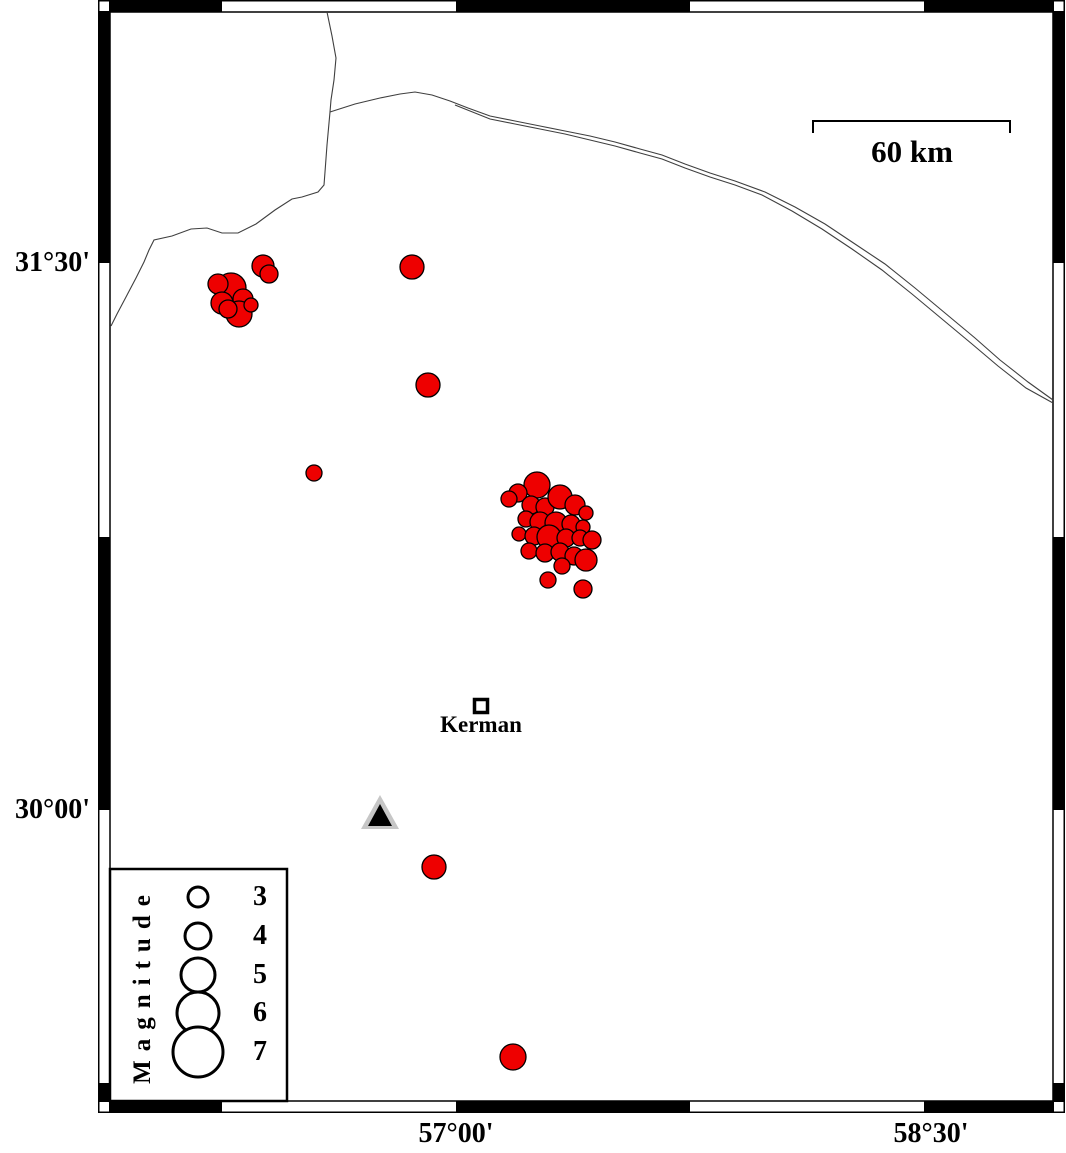  What do you see at coordinates (260, 1051) in the screenshot?
I see `legend-magnitude-value-7: 7` at bounding box center [260, 1051].